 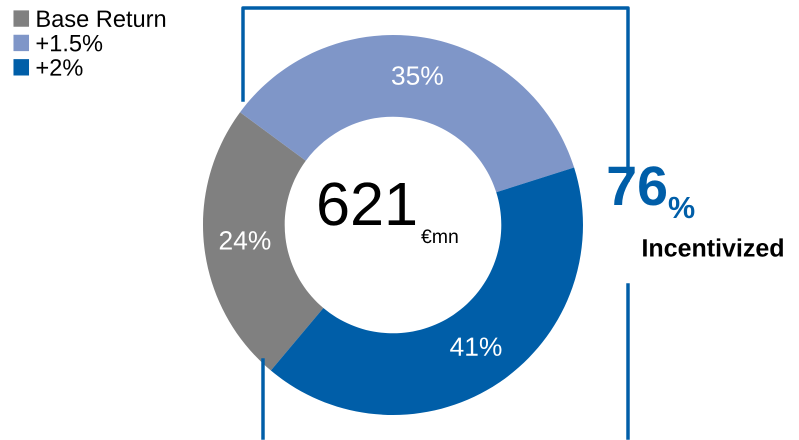 What do you see at coordinates (59, 67) in the screenshot?
I see `legend-label: +2%` at bounding box center [59, 67].